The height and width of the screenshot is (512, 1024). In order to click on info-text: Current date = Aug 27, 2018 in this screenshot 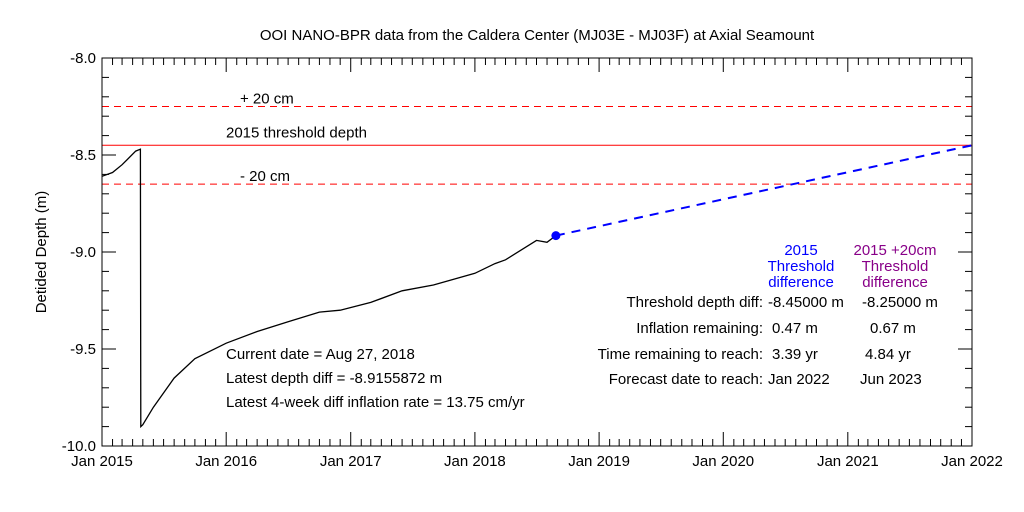, I will do `click(320, 354)`.